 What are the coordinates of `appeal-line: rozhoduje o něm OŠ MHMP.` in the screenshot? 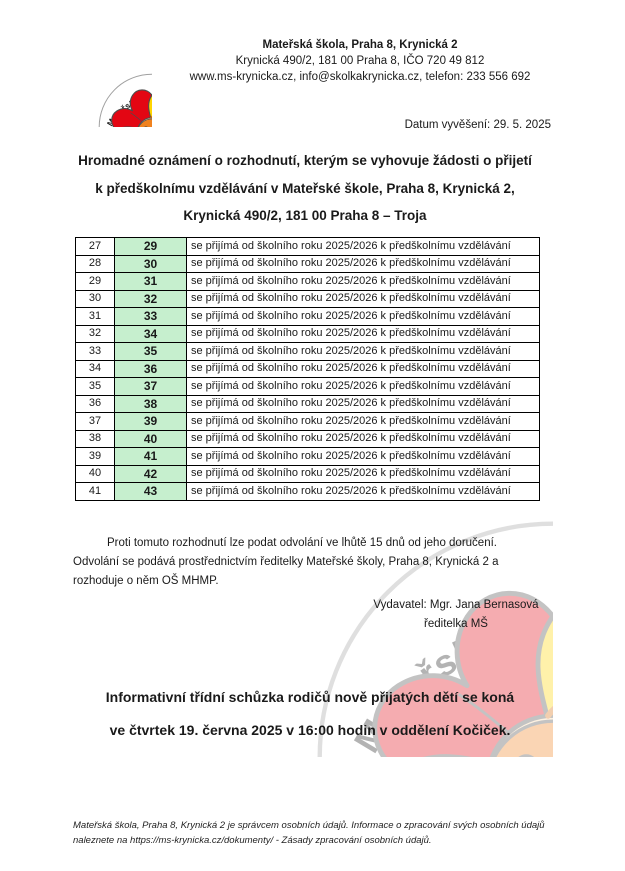 It's located at (146, 581).